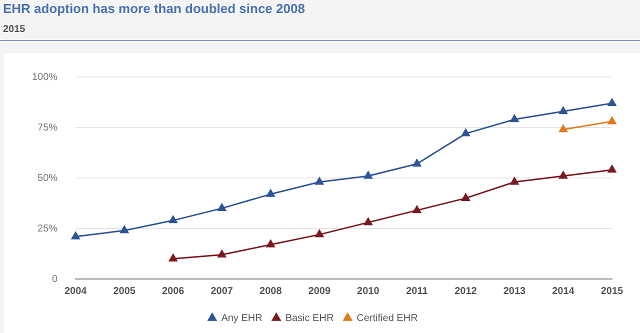  Describe the element at coordinates (241, 318) in the screenshot. I see `legend-label: Any EHR` at that location.